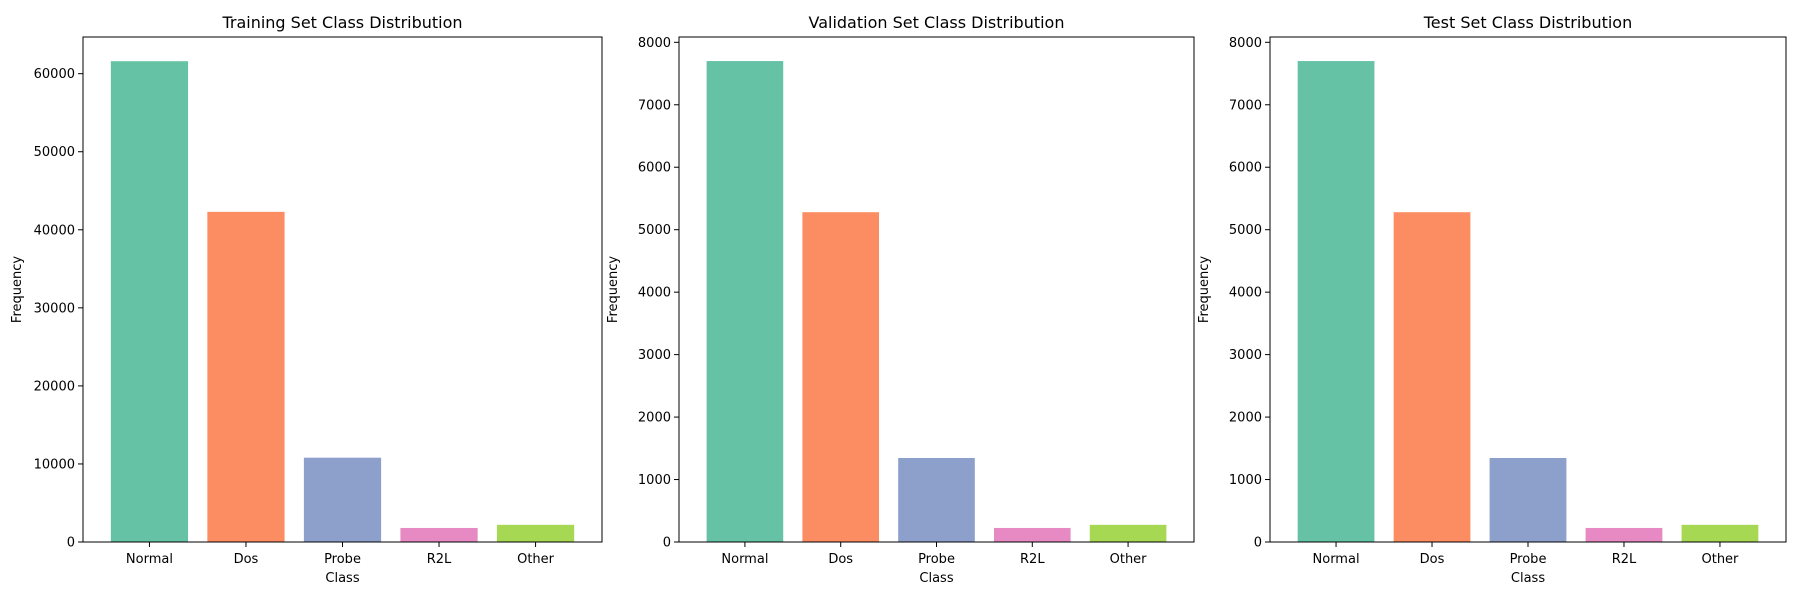 Image resolution: width=1800 pixels, height=605 pixels. What do you see at coordinates (54, 74) in the screenshot?
I see `y-tick-label: 60000` at bounding box center [54, 74].